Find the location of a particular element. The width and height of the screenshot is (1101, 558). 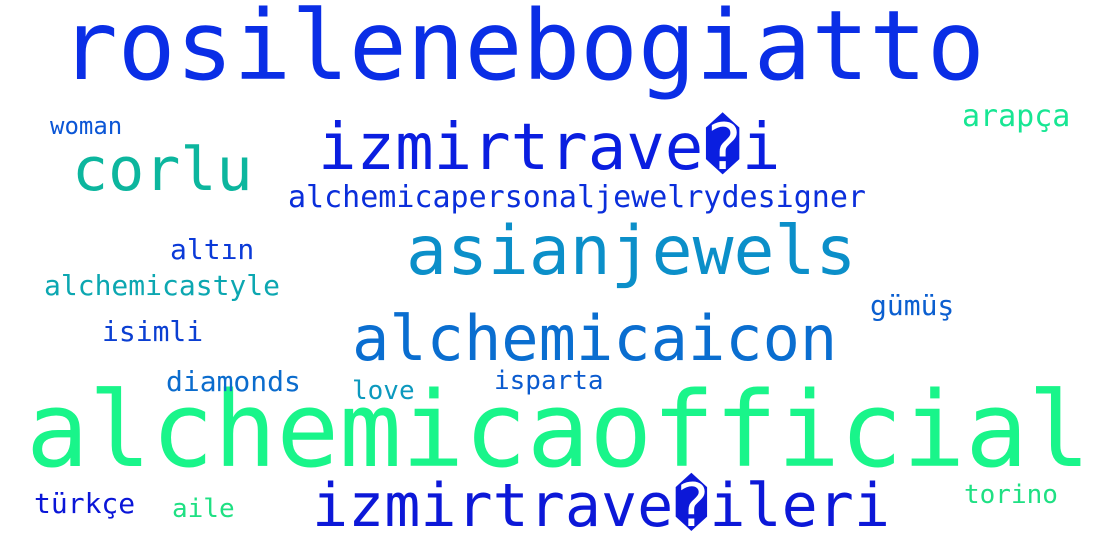

word-diamonds: diamonds is located at coordinates (233, 381).